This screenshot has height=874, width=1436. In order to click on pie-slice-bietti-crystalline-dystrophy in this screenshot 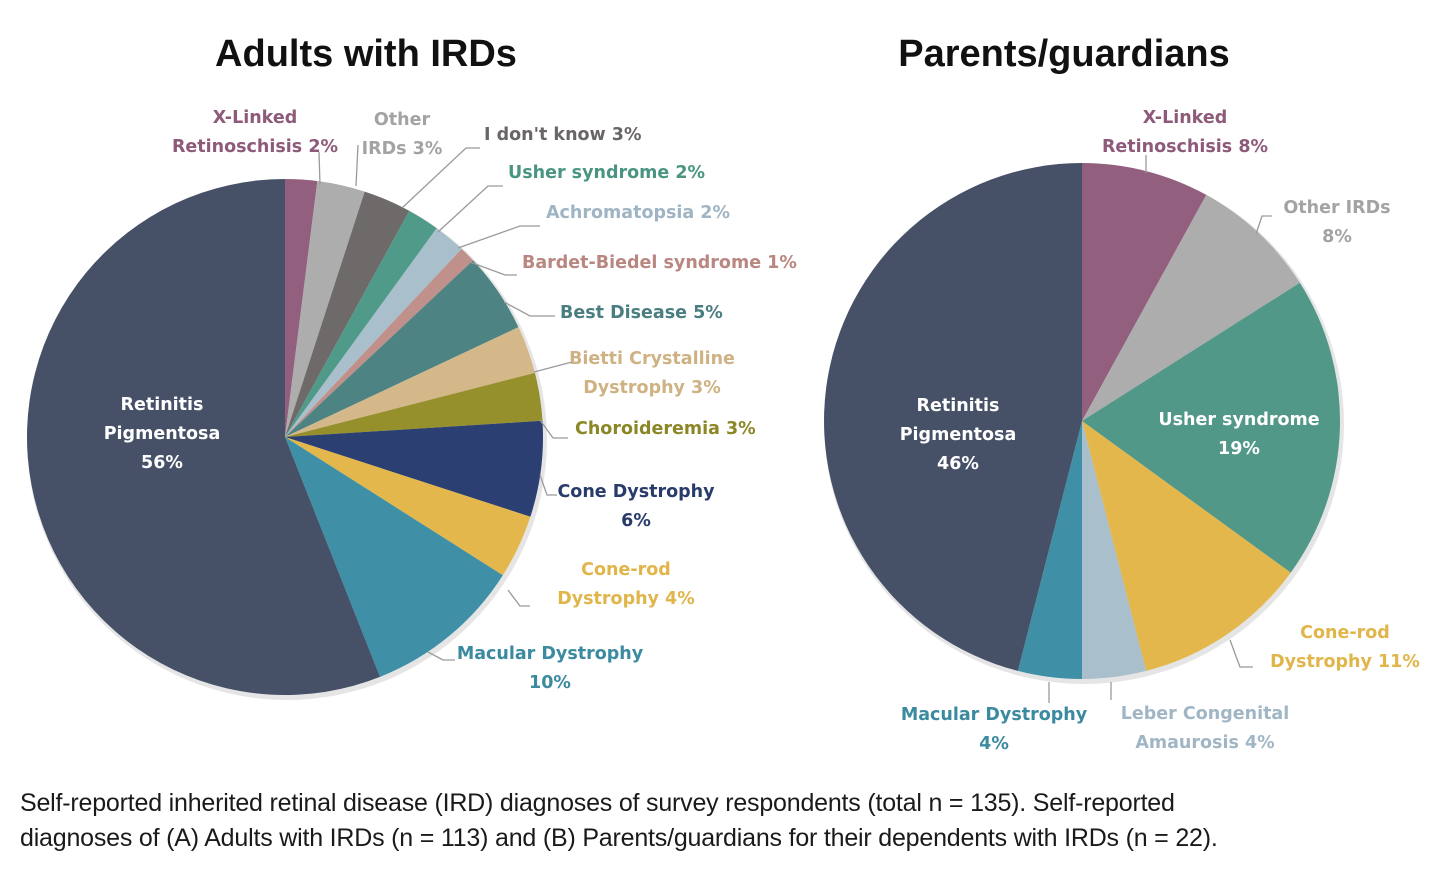, I will do `click(410, 382)`.